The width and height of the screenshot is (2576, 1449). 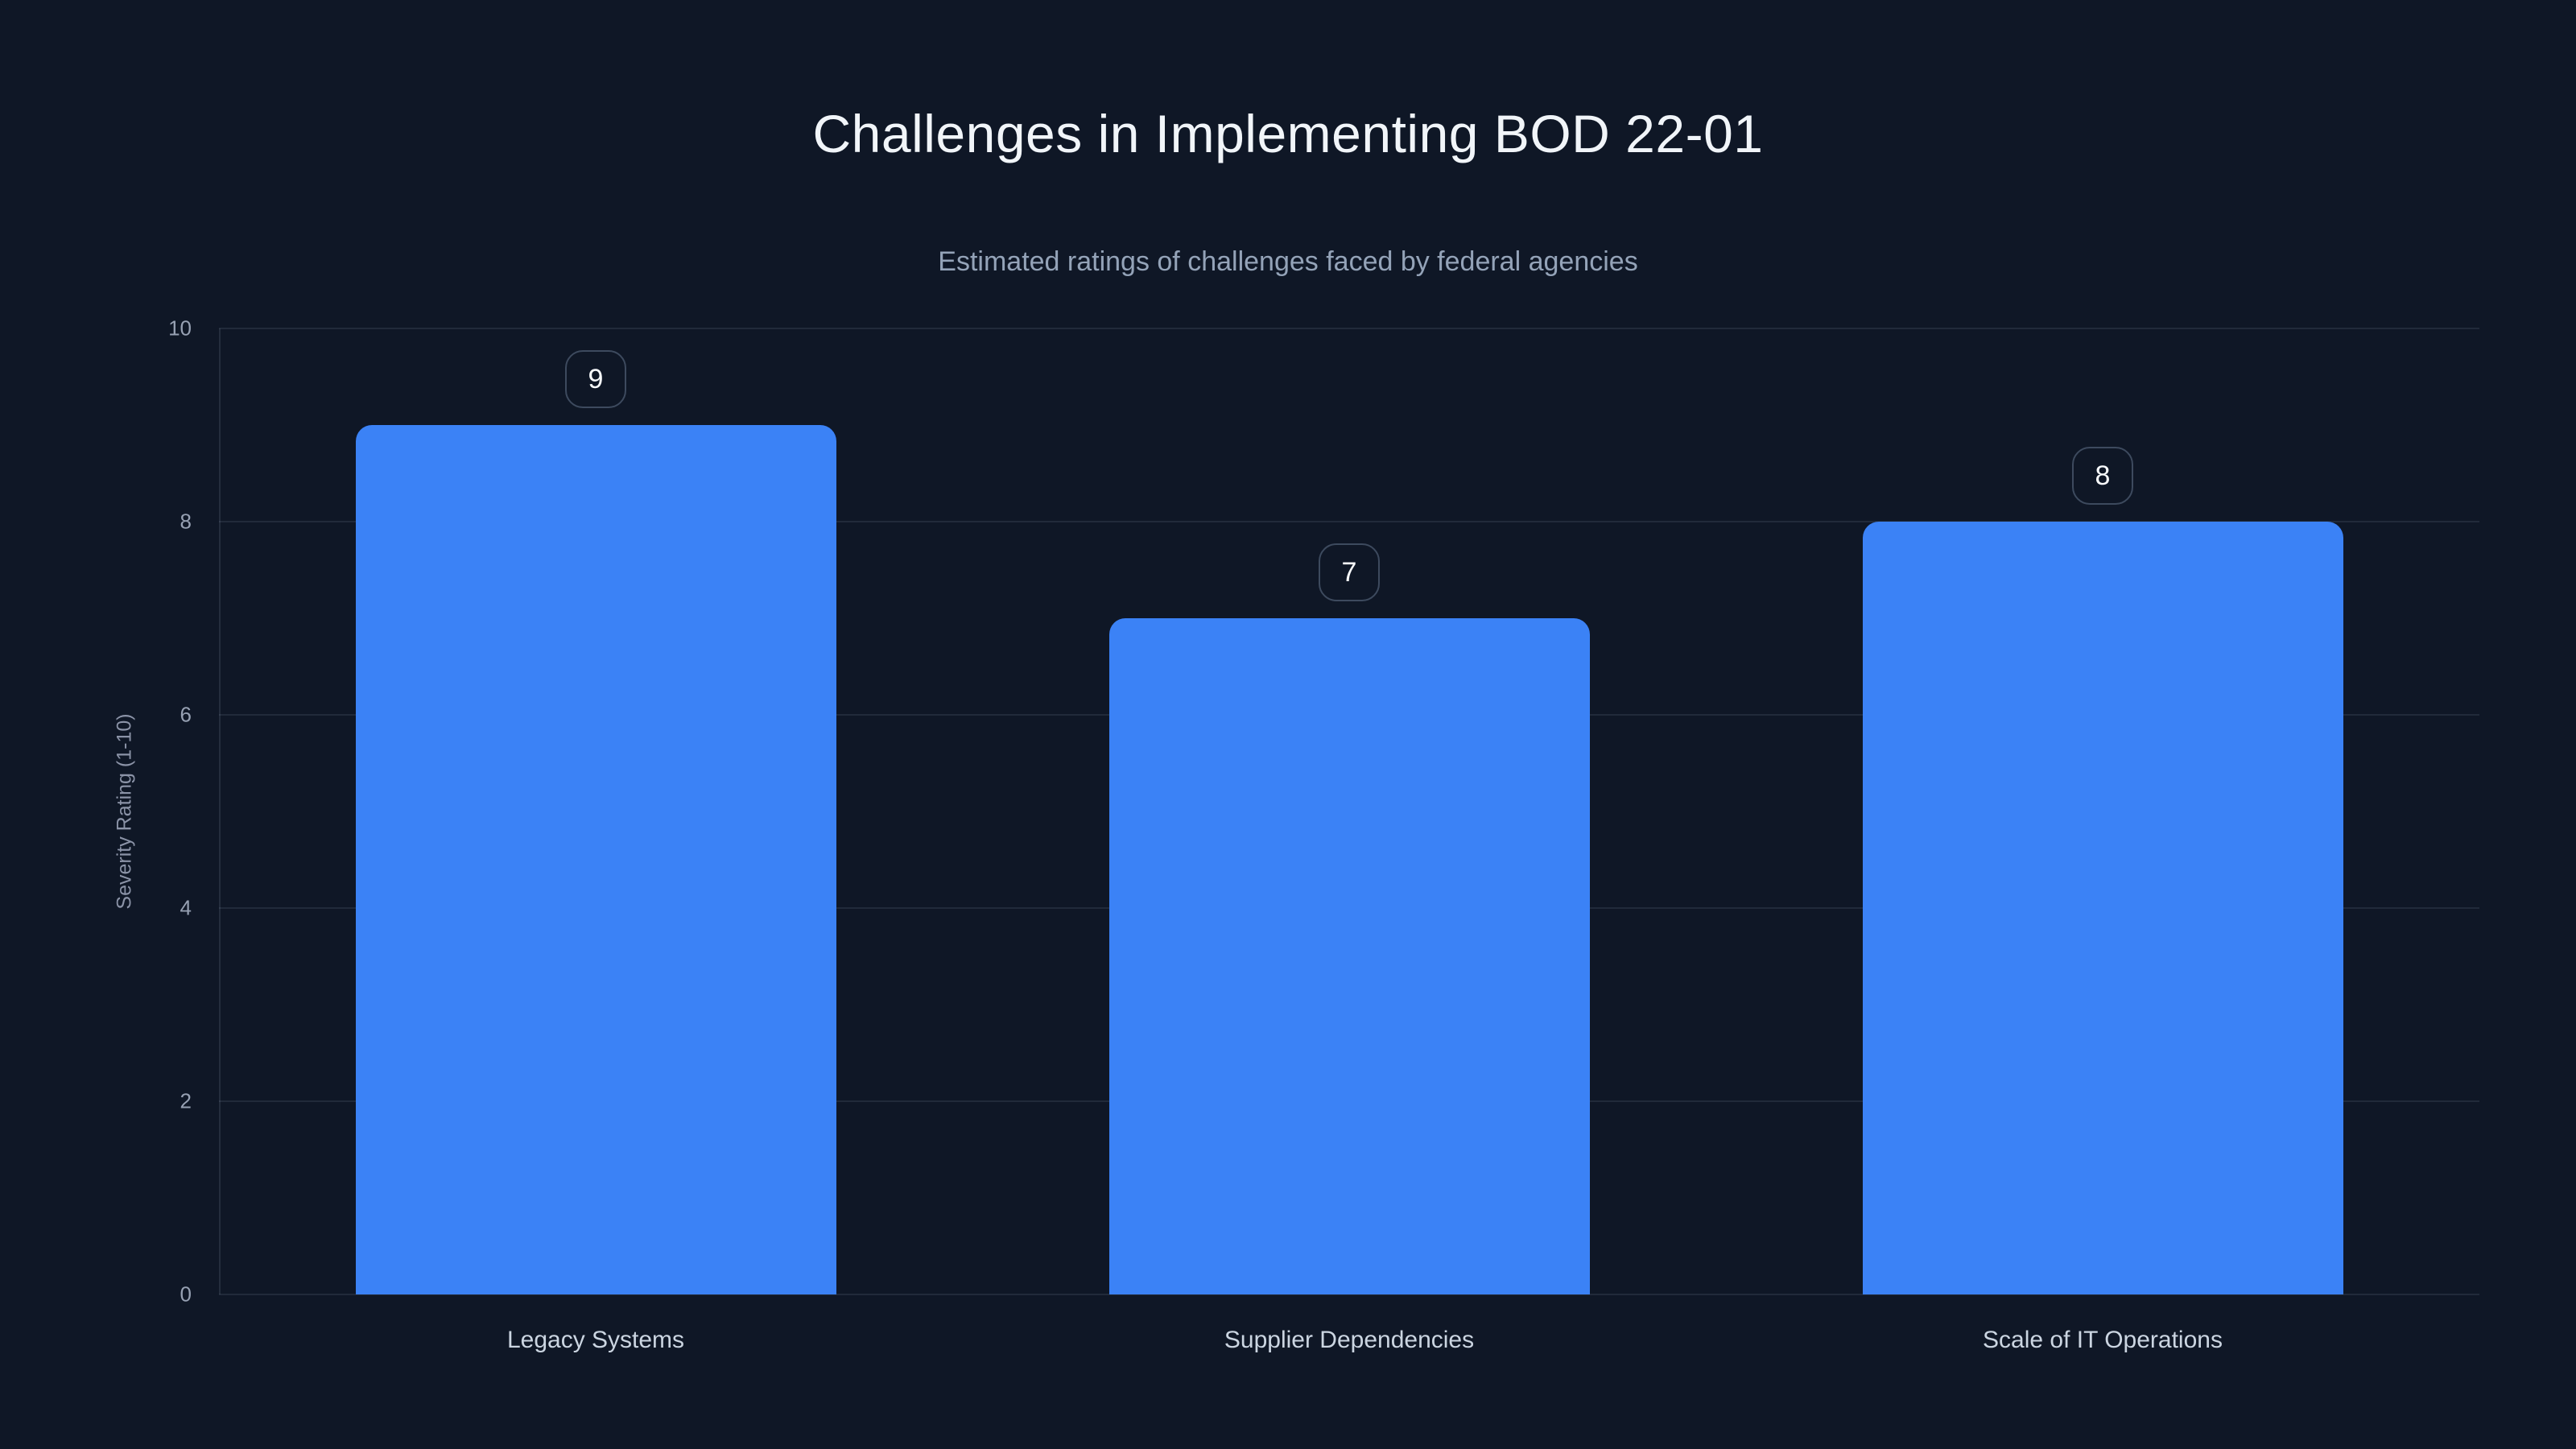 What do you see at coordinates (186, 907) in the screenshot?
I see `y-tick-label: 4` at bounding box center [186, 907].